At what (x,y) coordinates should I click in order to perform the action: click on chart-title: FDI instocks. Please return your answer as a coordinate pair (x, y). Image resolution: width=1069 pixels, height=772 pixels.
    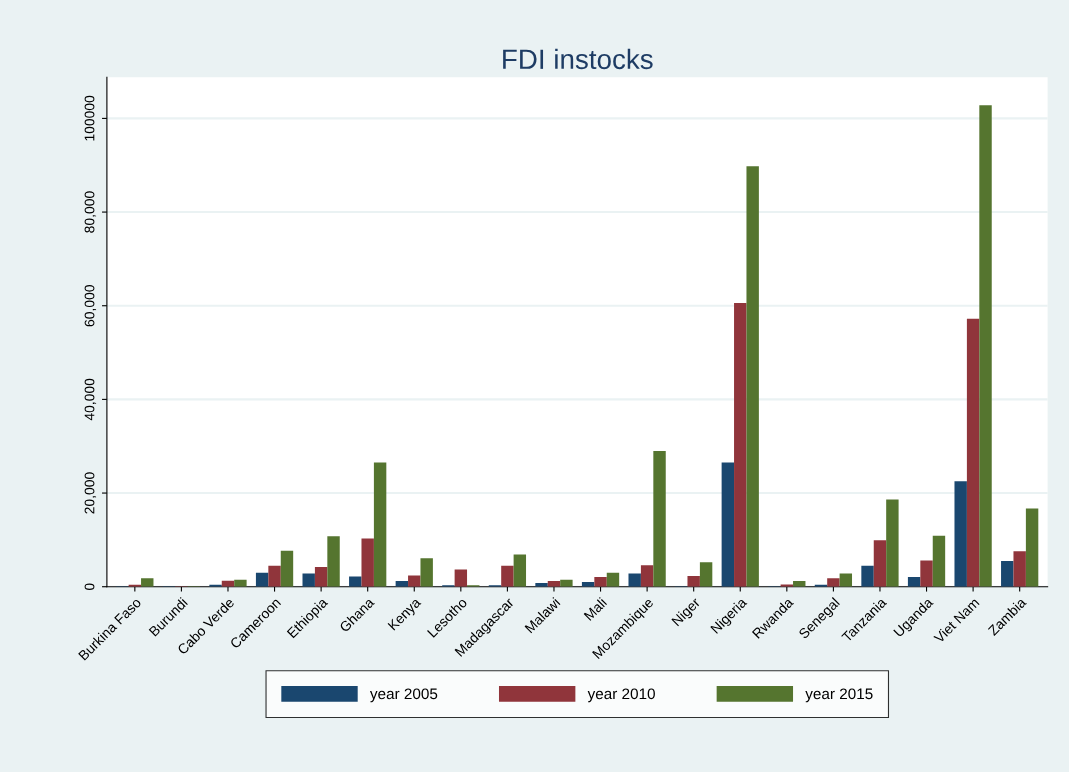
    Looking at the image, I should click on (578, 59).